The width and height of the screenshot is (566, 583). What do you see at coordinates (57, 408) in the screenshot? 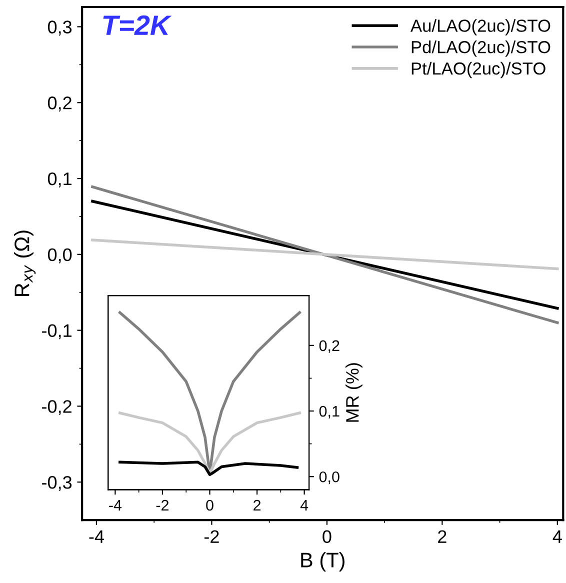
I see `y-tick-label: -0,2` at bounding box center [57, 408].